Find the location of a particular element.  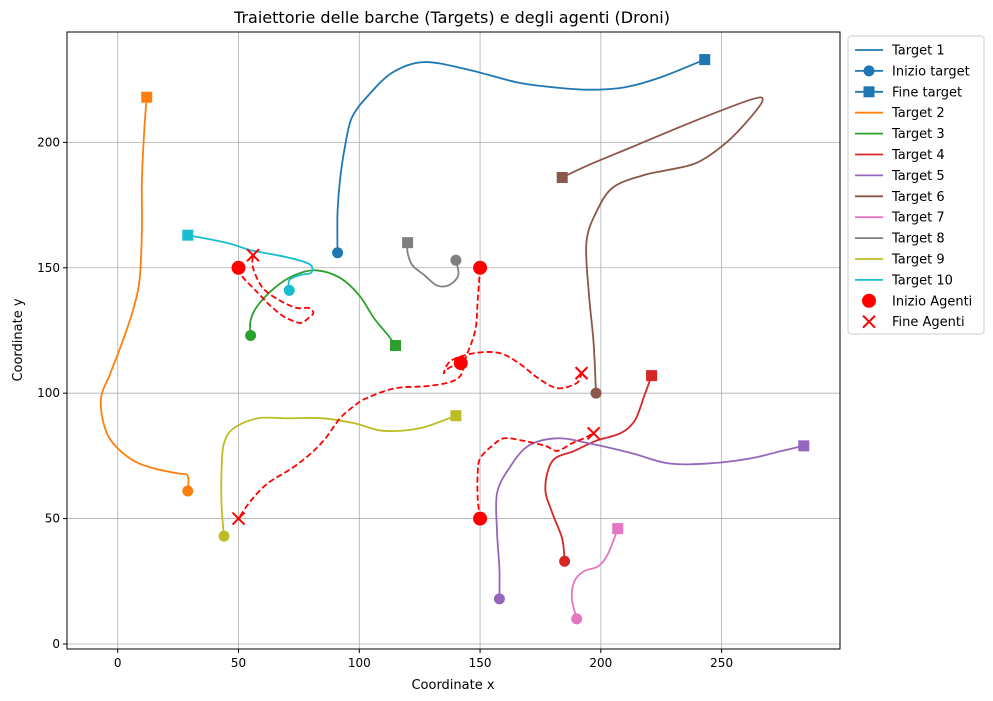

x-tick-label: 200 is located at coordinates (600, 663).